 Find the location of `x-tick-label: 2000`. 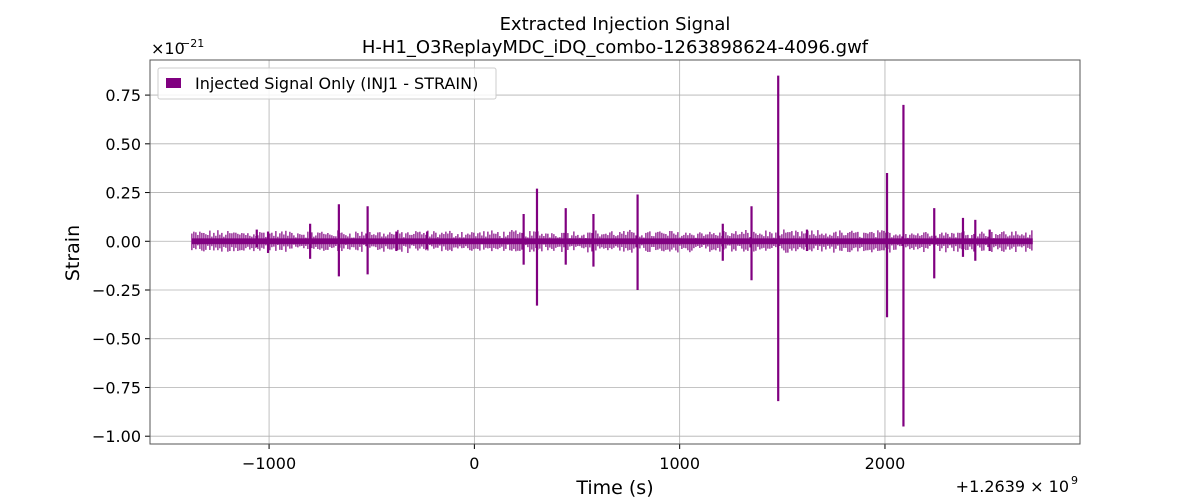

x-tick-label: 2000 is located at coordinates (885, 463).